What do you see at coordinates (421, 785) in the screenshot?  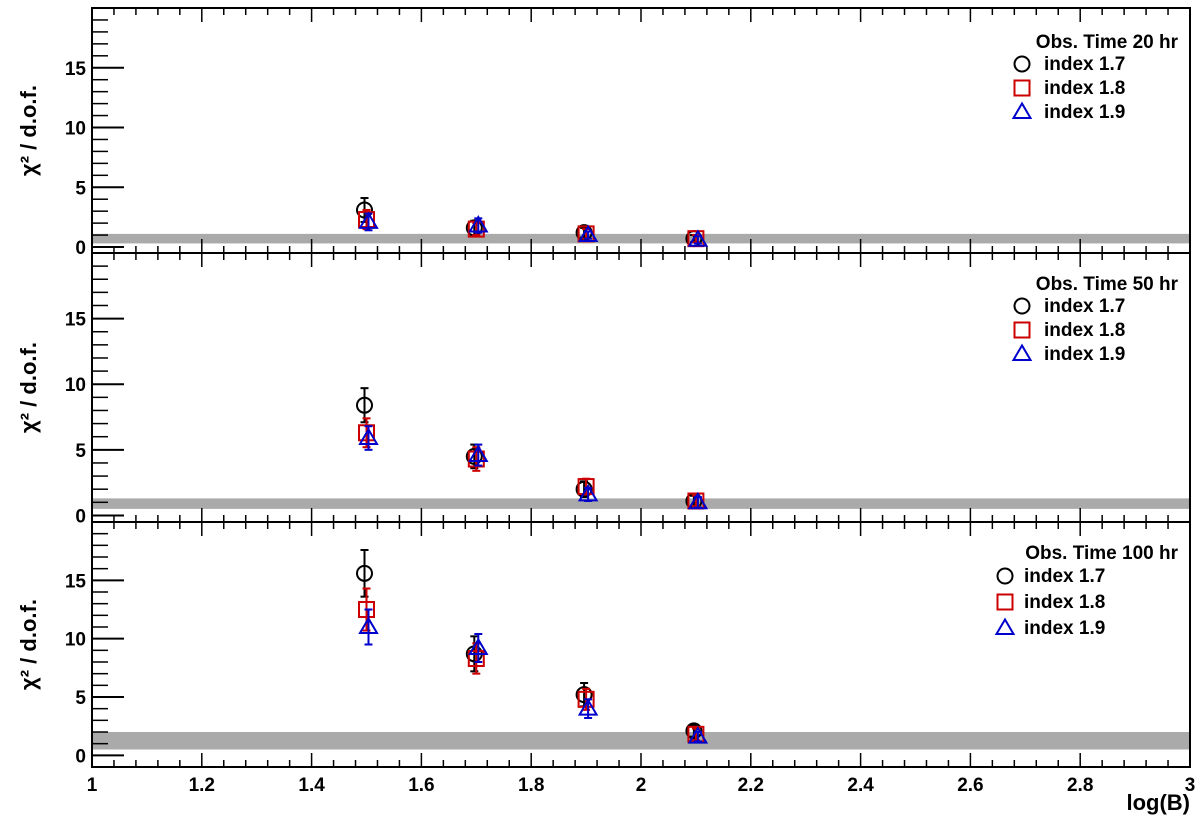 I see `x-tick-label: 1.6` at bounding box center [421, 785].